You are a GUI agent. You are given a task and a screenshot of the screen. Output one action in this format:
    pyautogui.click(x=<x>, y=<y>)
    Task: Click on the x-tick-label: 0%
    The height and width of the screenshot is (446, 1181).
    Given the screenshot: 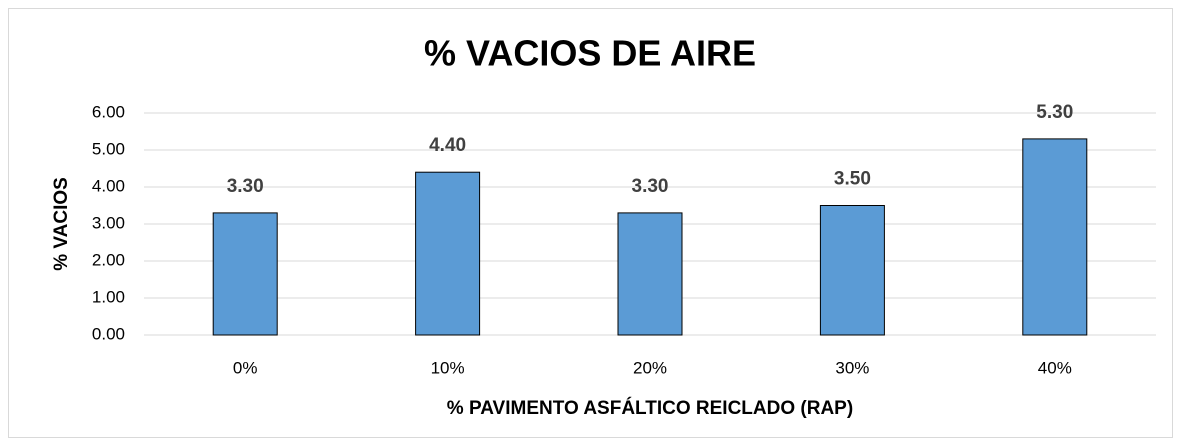 What is the action you would take?
    pyautogui.click(x=245, y=367)
    